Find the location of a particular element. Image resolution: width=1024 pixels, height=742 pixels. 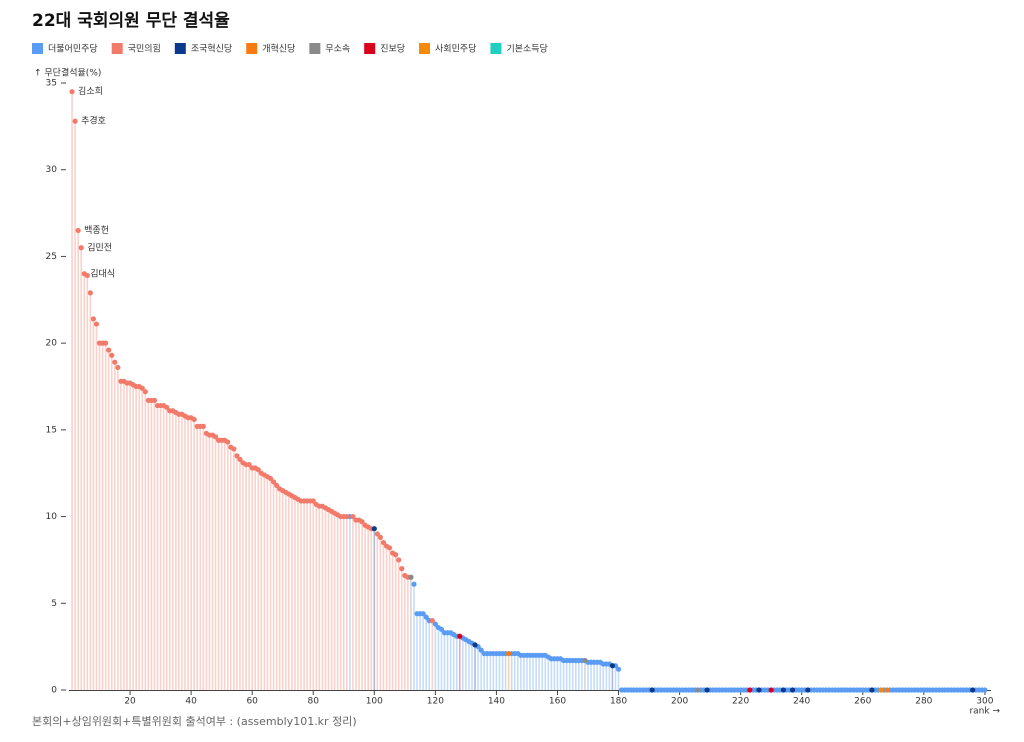

legend-label: 무소속 is located at coordinates (337, 49).